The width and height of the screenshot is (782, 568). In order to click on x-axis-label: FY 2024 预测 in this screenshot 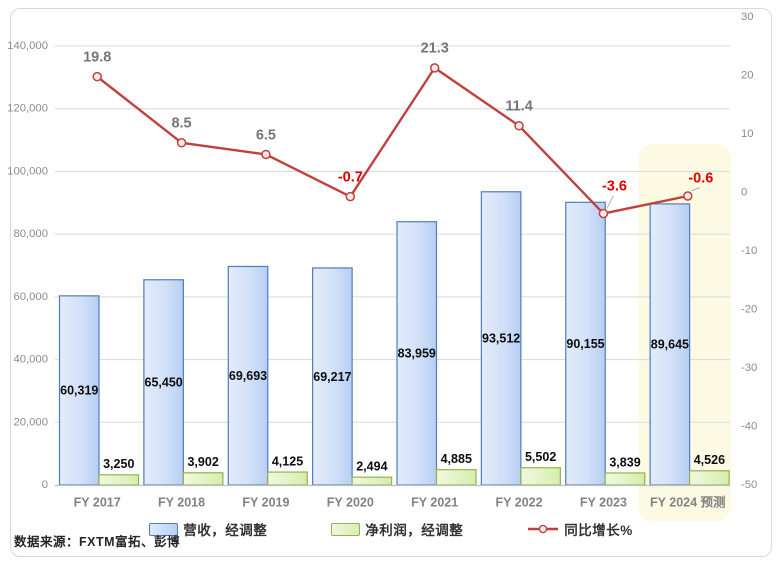, I will do `click(688, 501)`.